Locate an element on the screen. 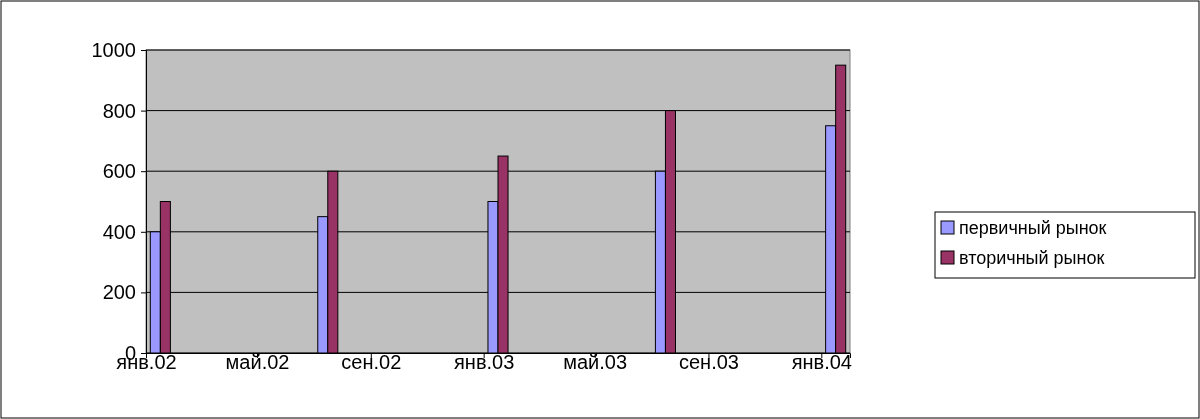  y-tick-label: 400 is located at coordinates (119, 231).